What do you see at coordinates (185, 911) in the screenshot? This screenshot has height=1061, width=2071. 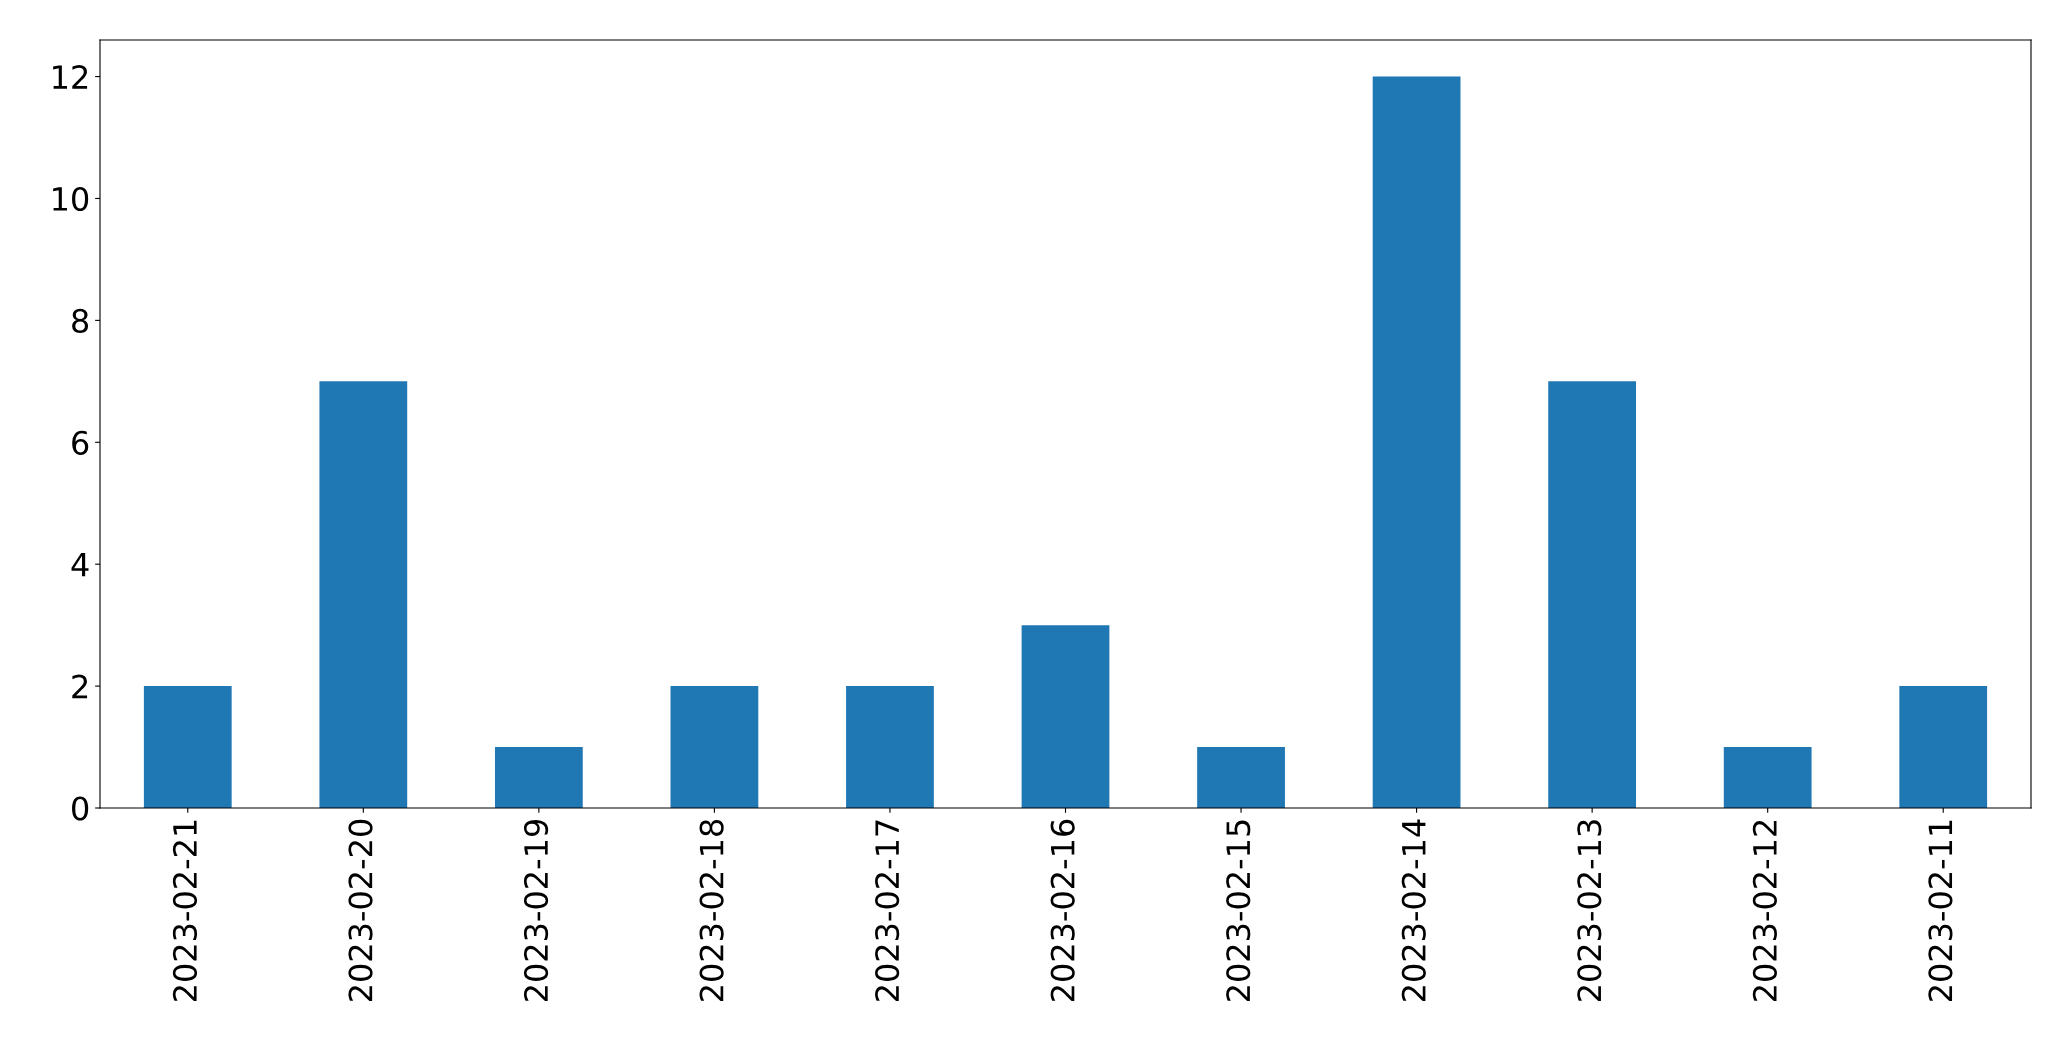 I see `x-tick-label: 2023-02-21` at bounding box center [185, 911].